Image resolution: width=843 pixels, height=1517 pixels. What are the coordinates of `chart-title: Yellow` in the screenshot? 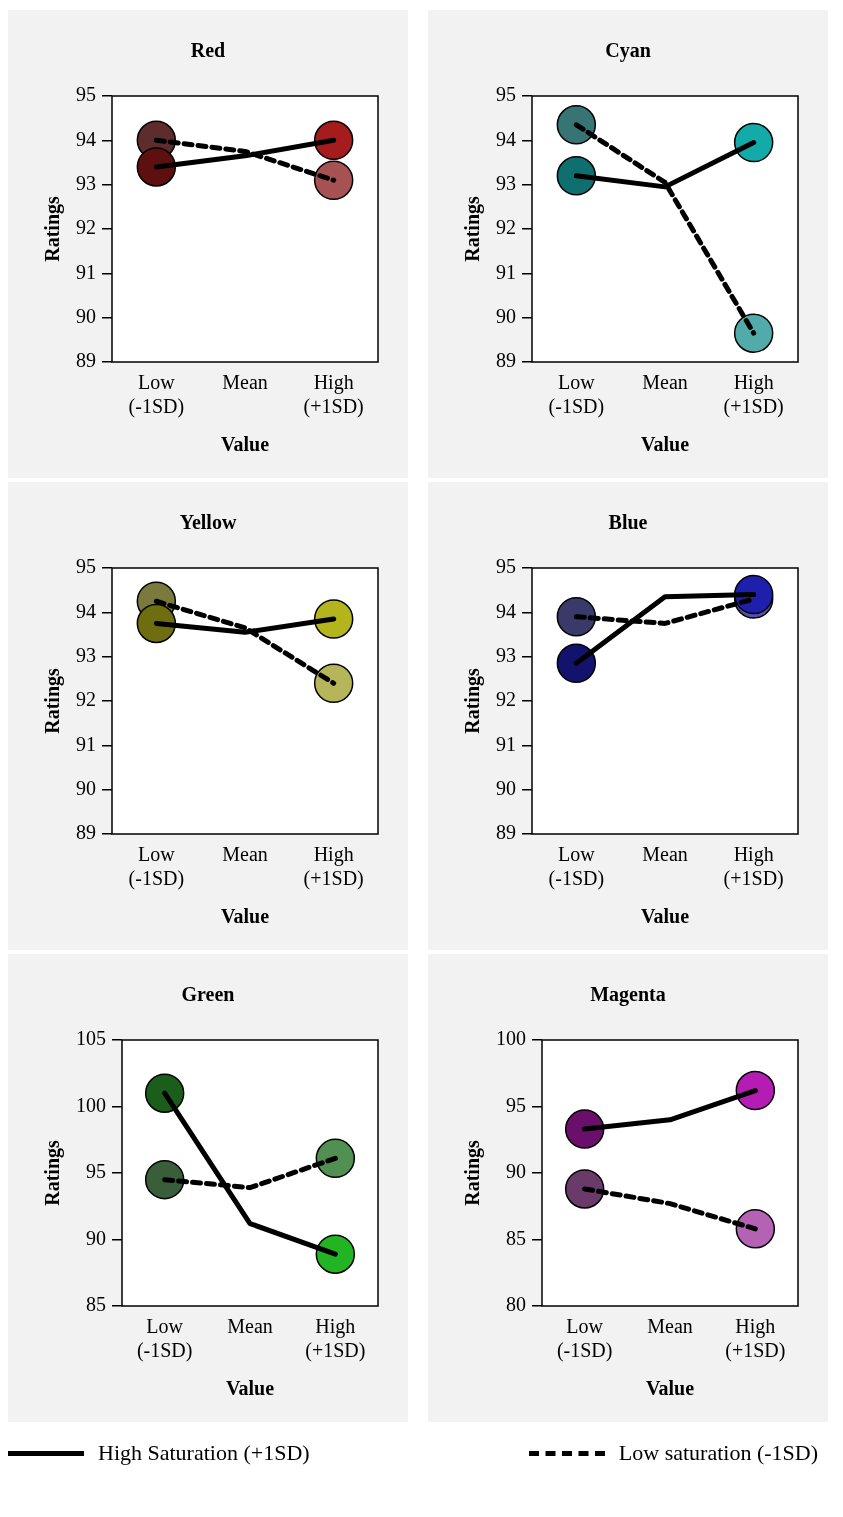 It's located at (208, 522).